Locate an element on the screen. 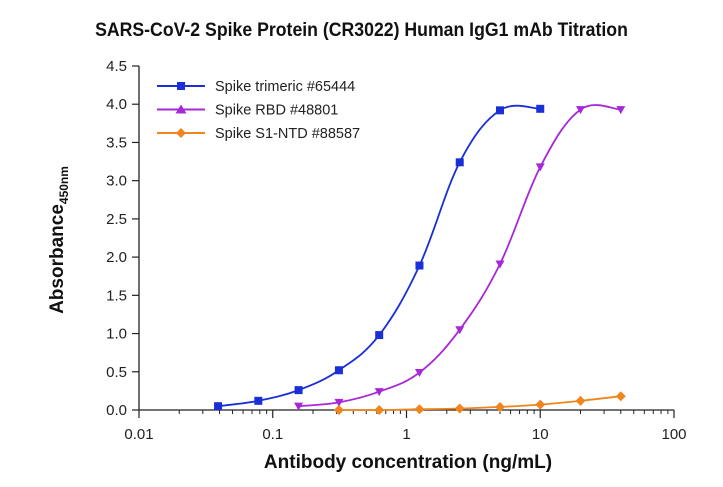 This screenshot has width=723, height=487. y-axis-title-sub: 450nm is located at coordinates (64, 185).